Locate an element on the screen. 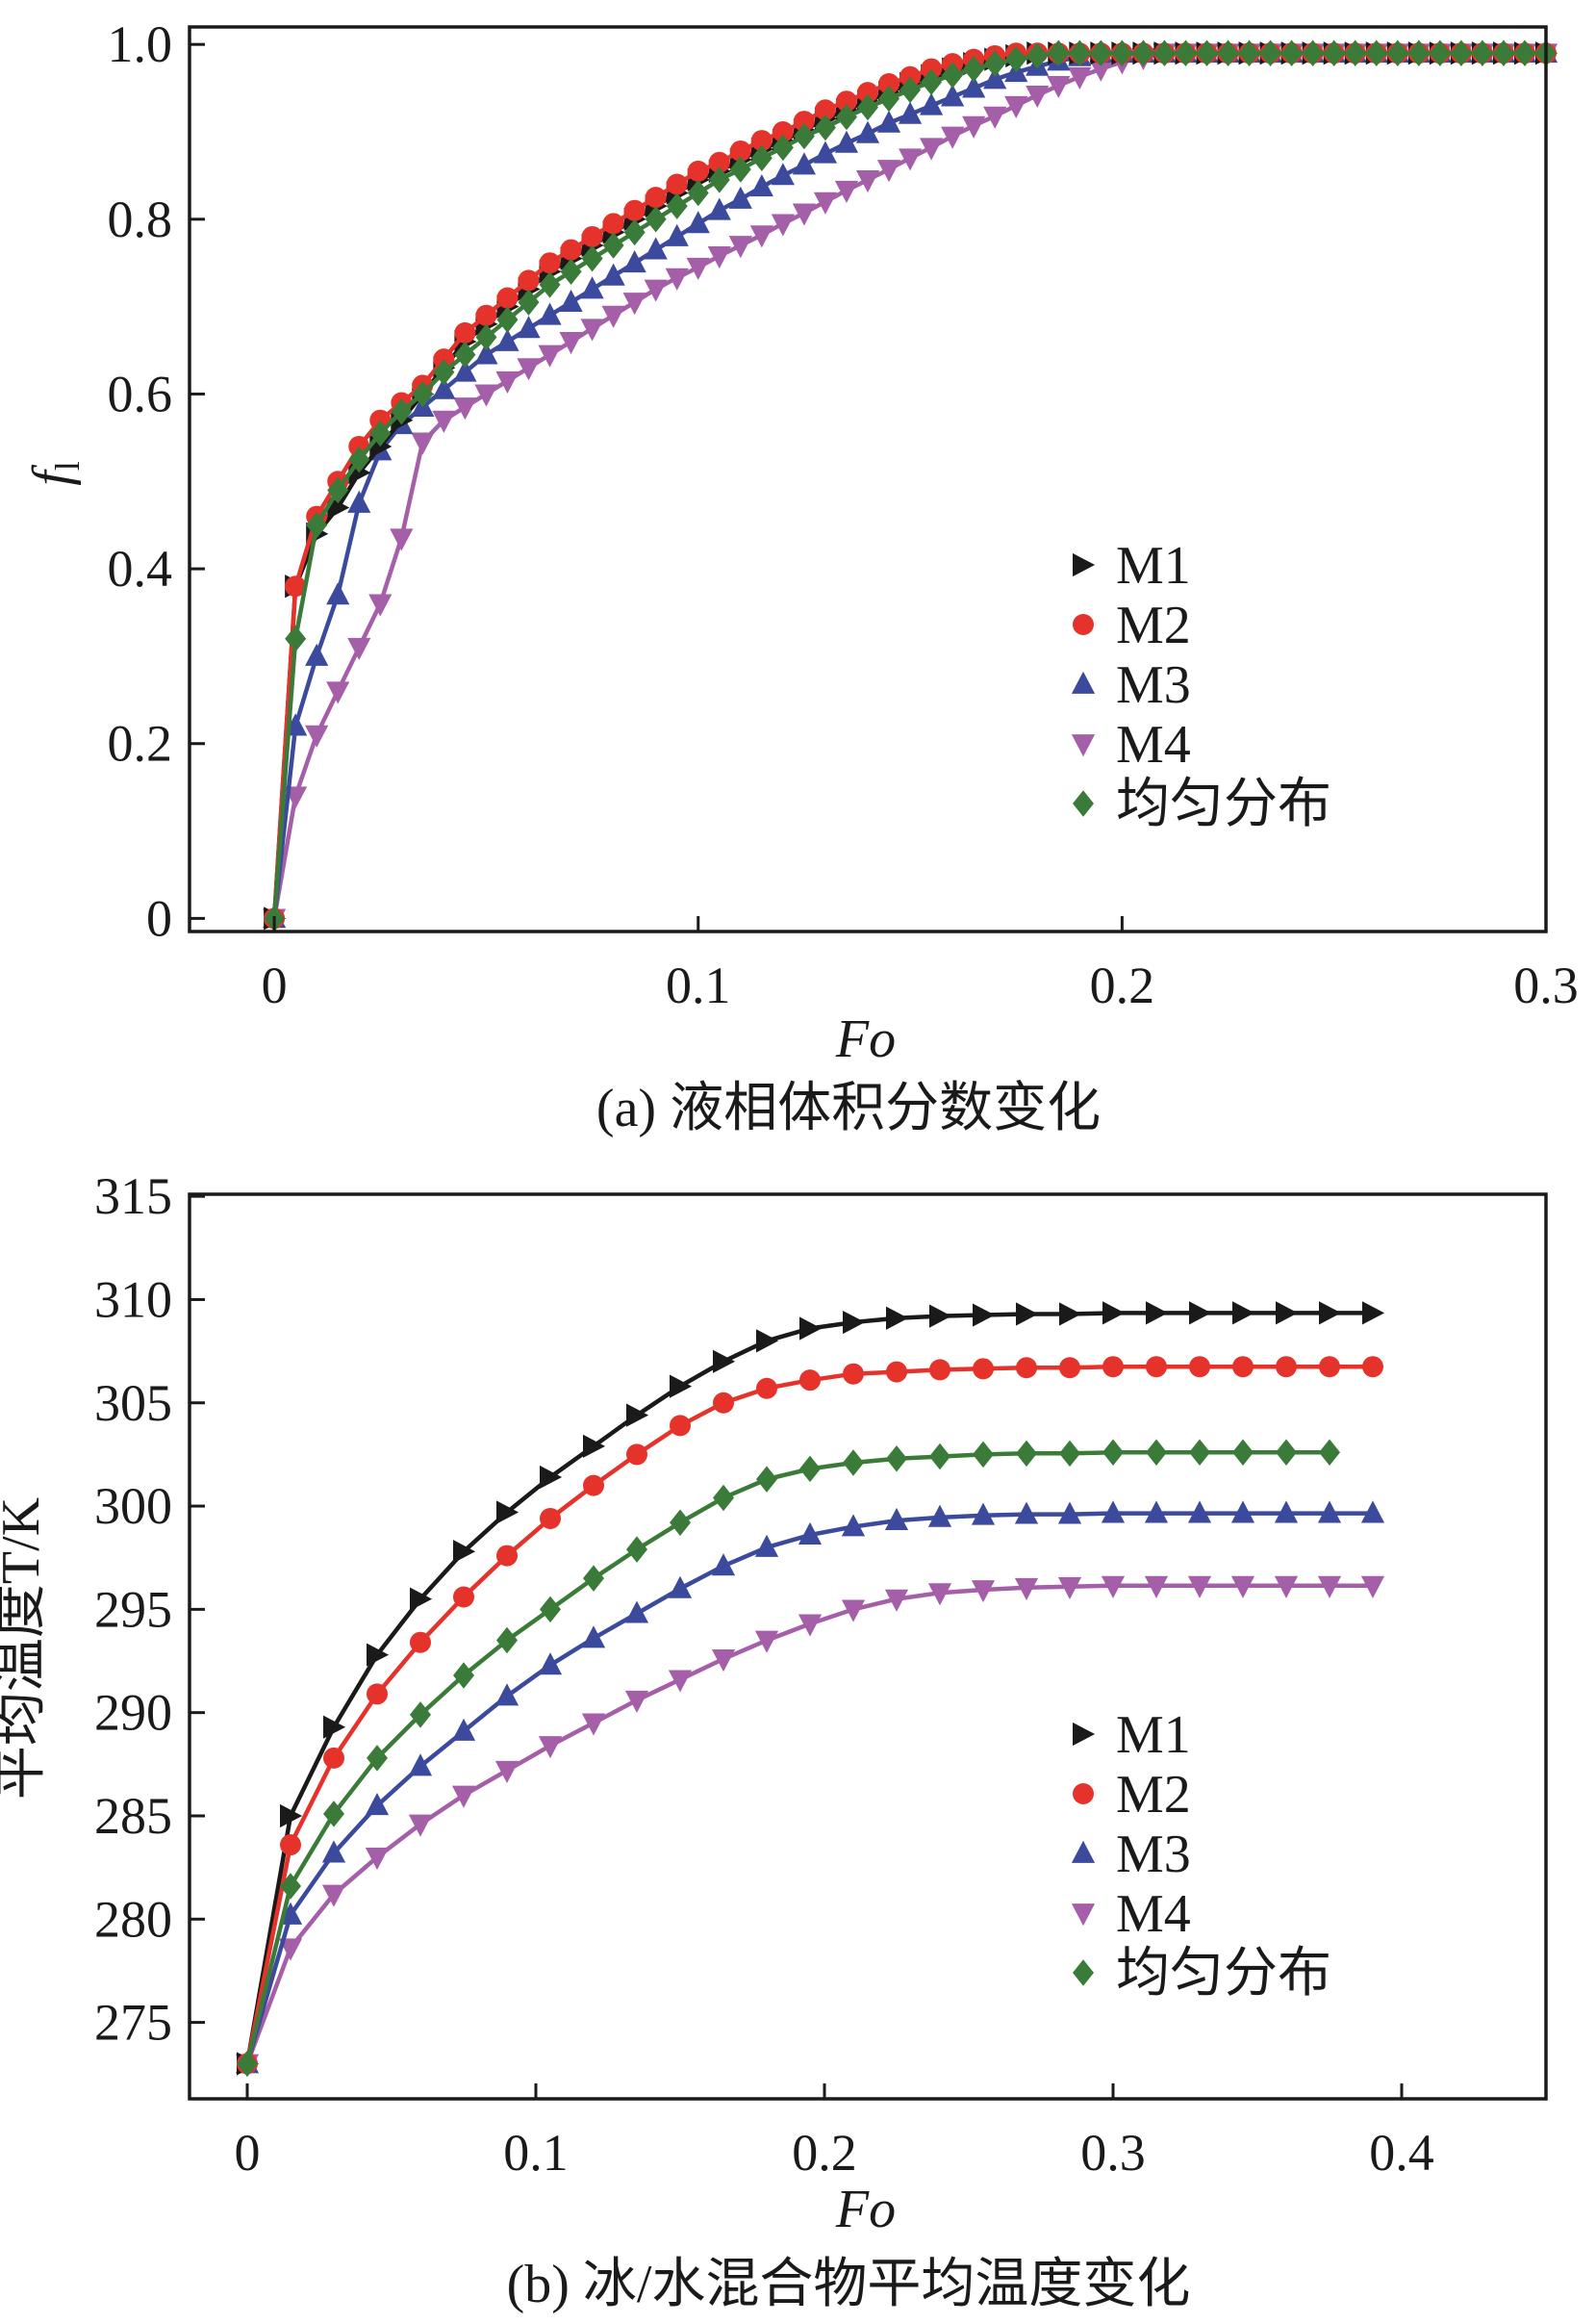 This screenshot has width=1596, height=2324. y-axis-label: fl is located at coordinates (54, 474).